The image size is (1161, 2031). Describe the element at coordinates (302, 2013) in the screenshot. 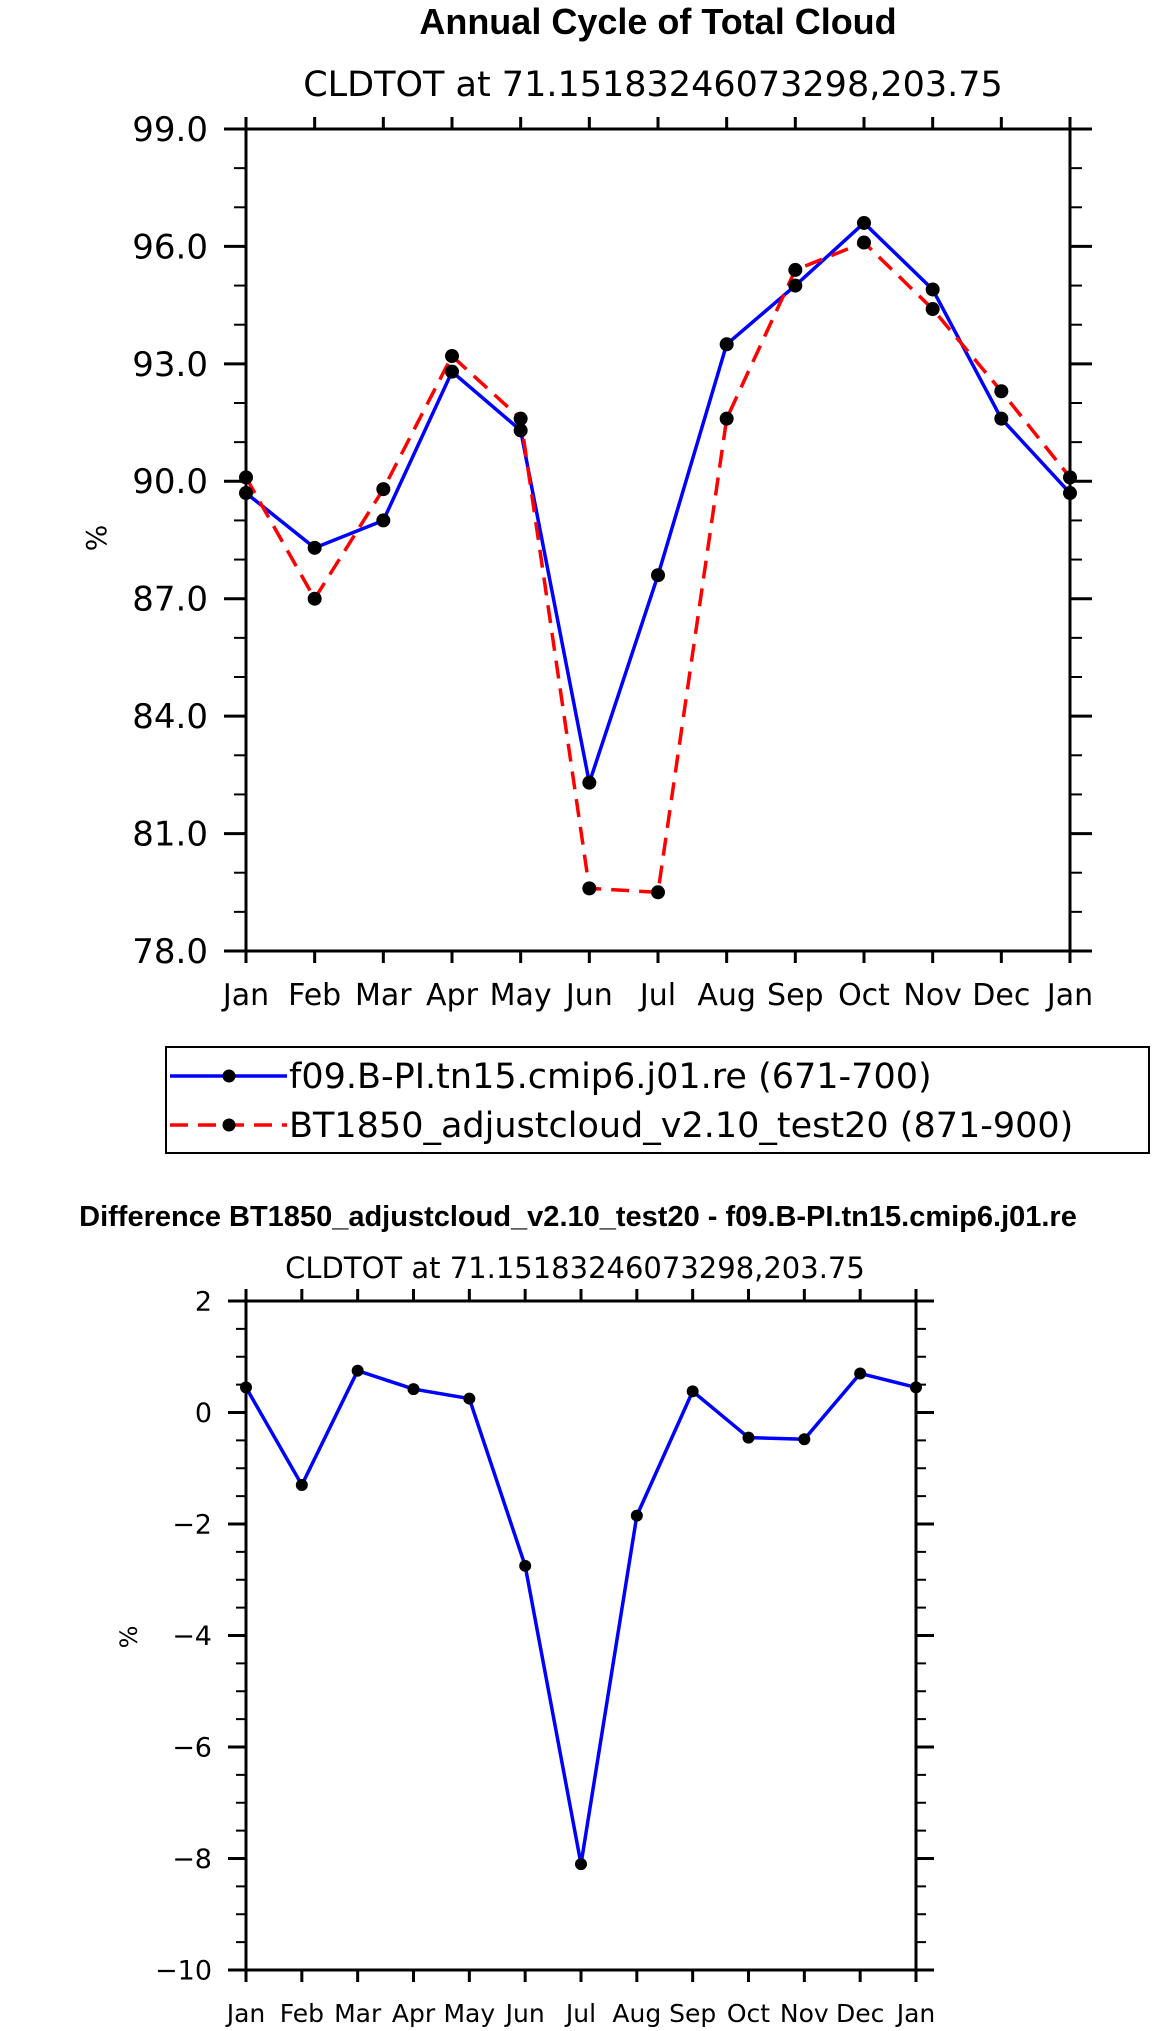

I see `x-tick-label: Feb` at that location.